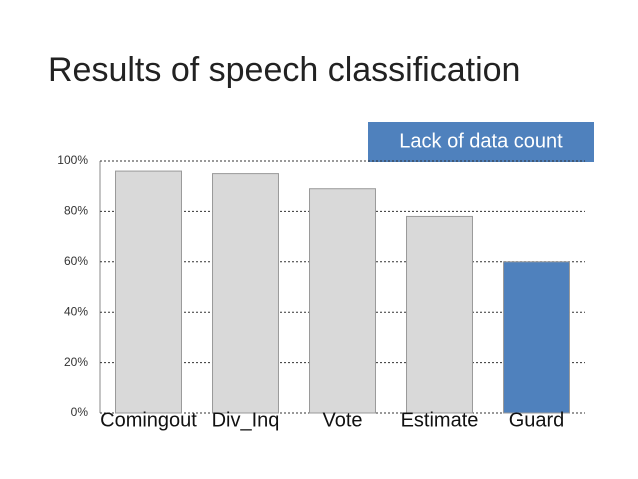  What do you see at coordinates (148, 420) in the screenshot?
I see `x-tick-label: Comingout` at bounding box center [148, 420].